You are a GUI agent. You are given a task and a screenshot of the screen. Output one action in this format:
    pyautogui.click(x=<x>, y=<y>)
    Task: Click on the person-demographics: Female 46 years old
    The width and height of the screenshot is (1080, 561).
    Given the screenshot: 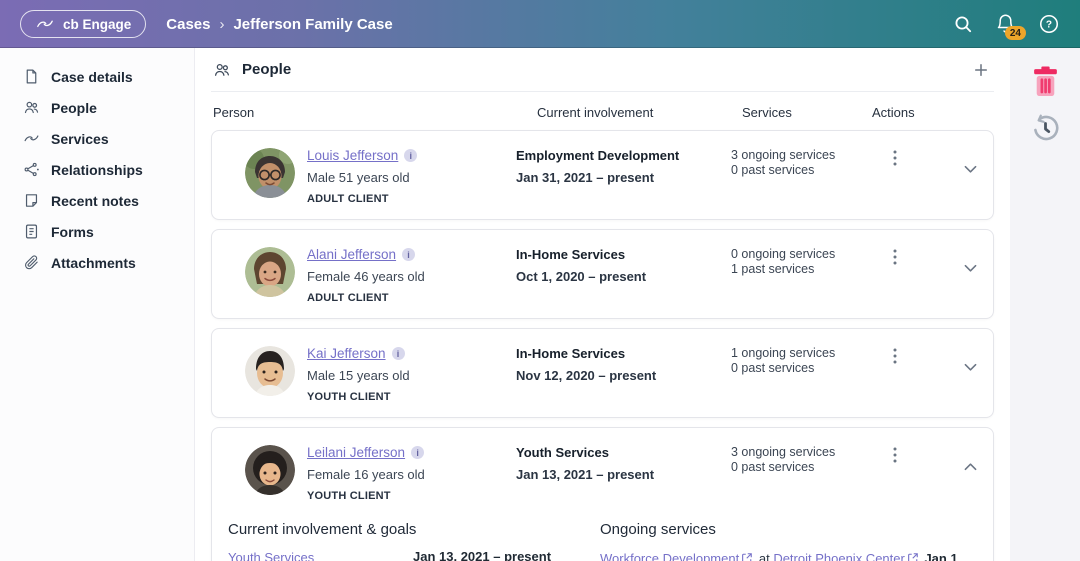 What is the action you would take?
    pyautogui.click(x=366, y=276)
    